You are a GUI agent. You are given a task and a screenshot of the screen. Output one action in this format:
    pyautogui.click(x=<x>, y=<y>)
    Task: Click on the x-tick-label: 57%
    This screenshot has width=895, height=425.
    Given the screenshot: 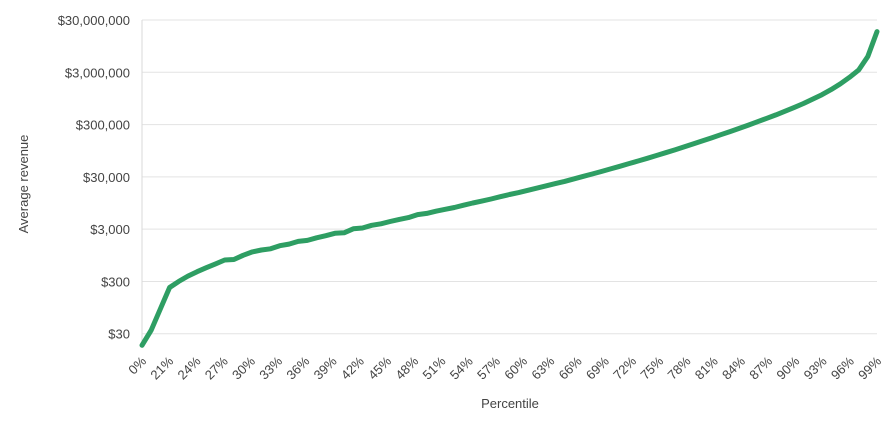 What is the action you would take?
    pyautogui.click(x=488, y=367)
    